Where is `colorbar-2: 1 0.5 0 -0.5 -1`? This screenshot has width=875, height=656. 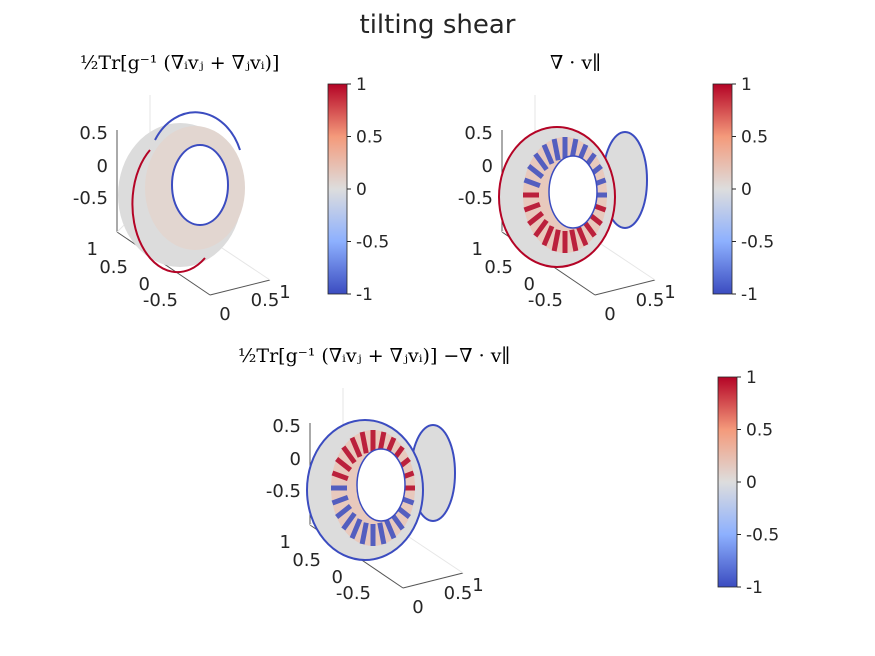 colorbar-2: 1 0.5 0 -0.5 -1 is located at coordinates (743, 190).